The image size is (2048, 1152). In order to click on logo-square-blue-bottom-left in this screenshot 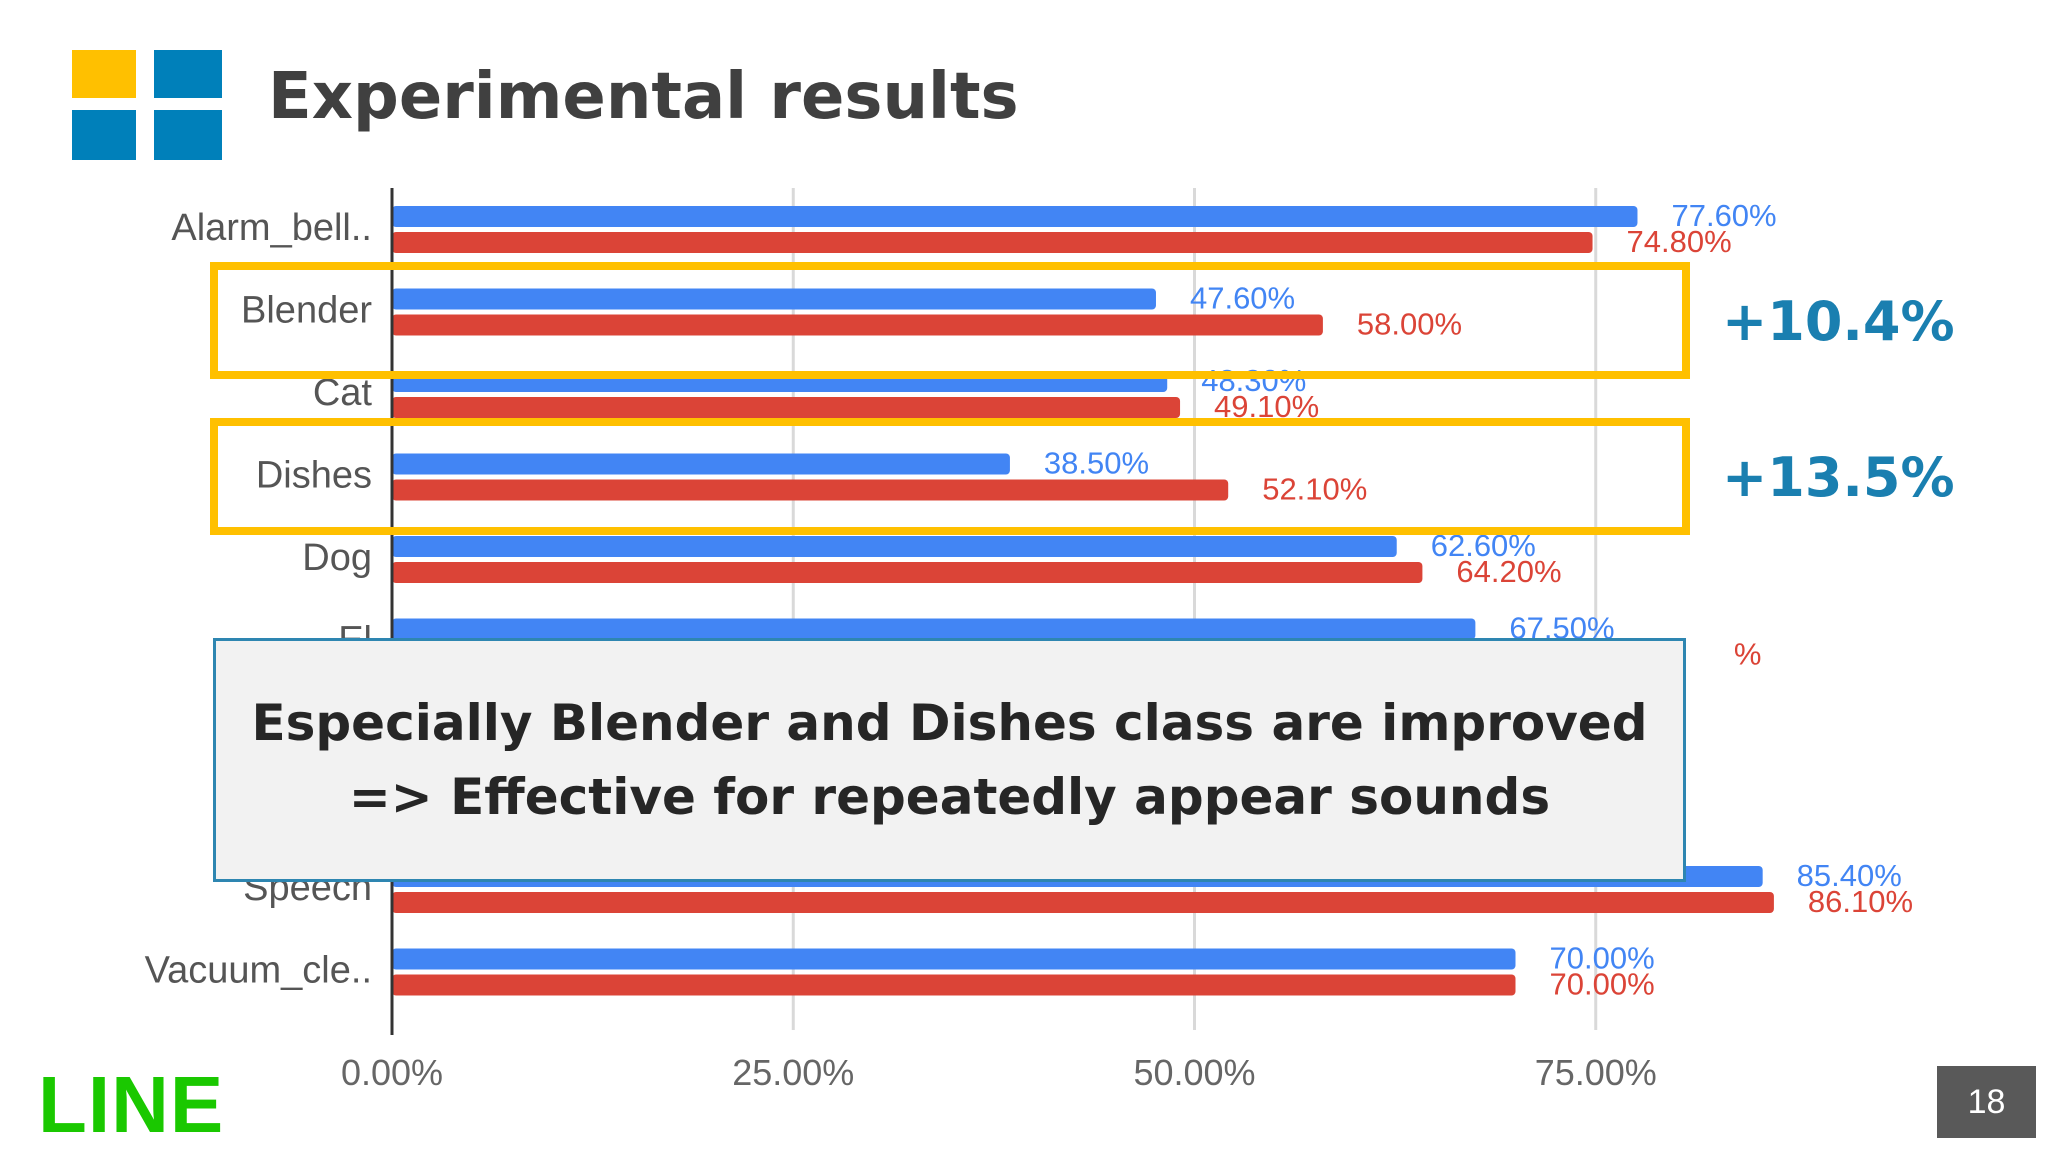, I will do `click(104, 135)`.